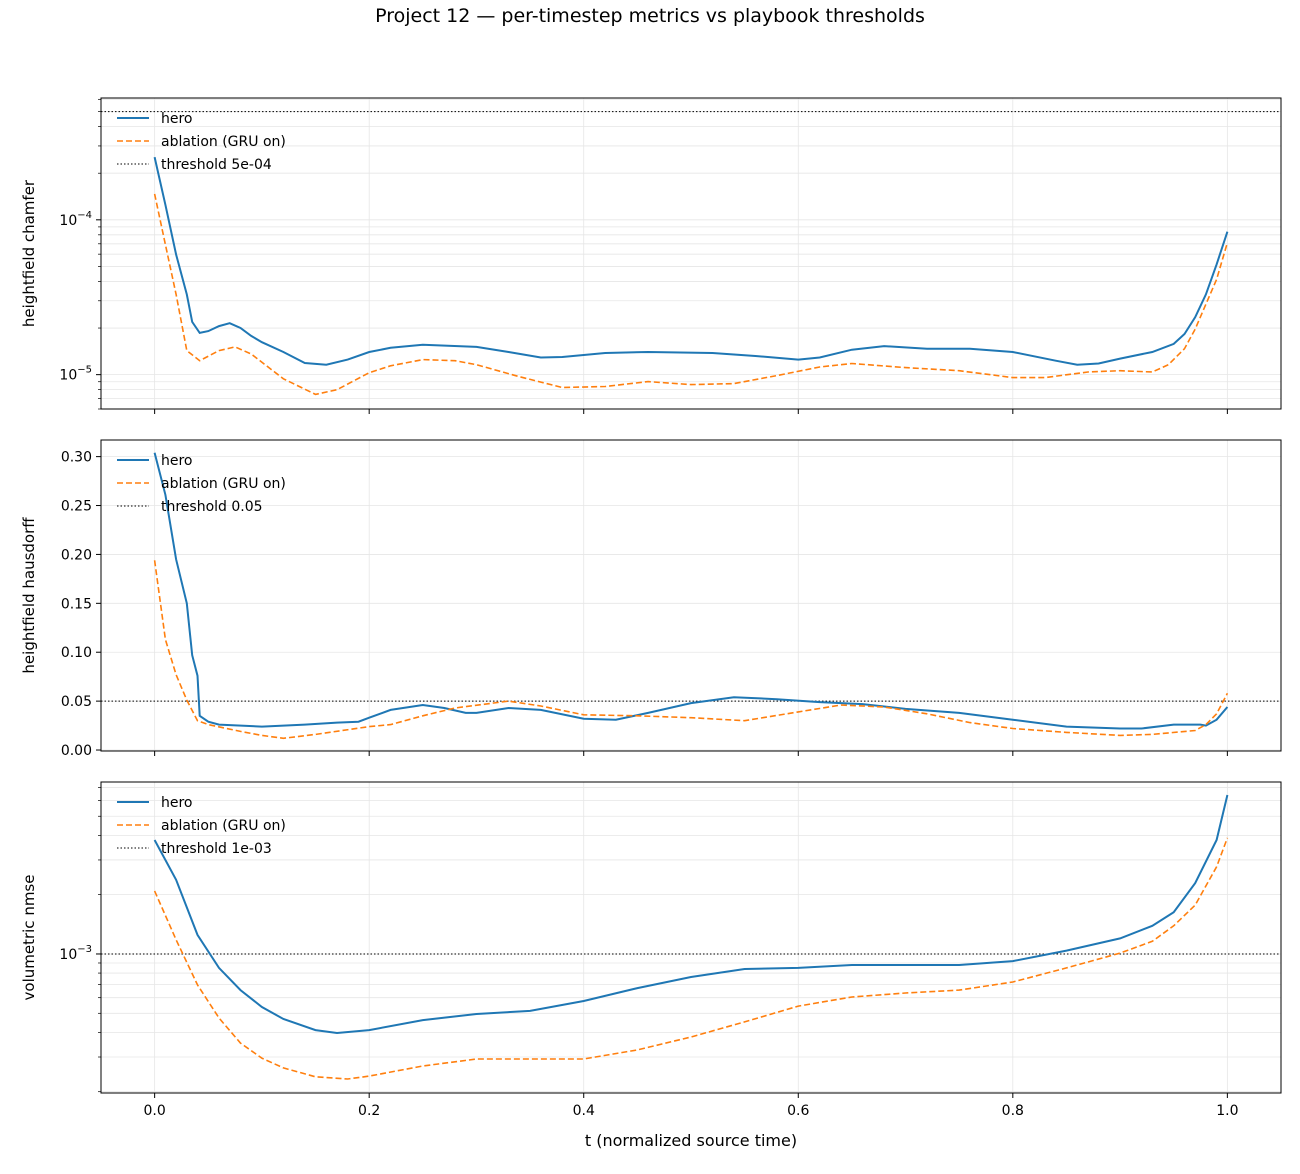  What do you see at coordinates (155, 1111) in the screenshot?
I see `x-tick-label: 0.0` at bounding box center [155, 1111].